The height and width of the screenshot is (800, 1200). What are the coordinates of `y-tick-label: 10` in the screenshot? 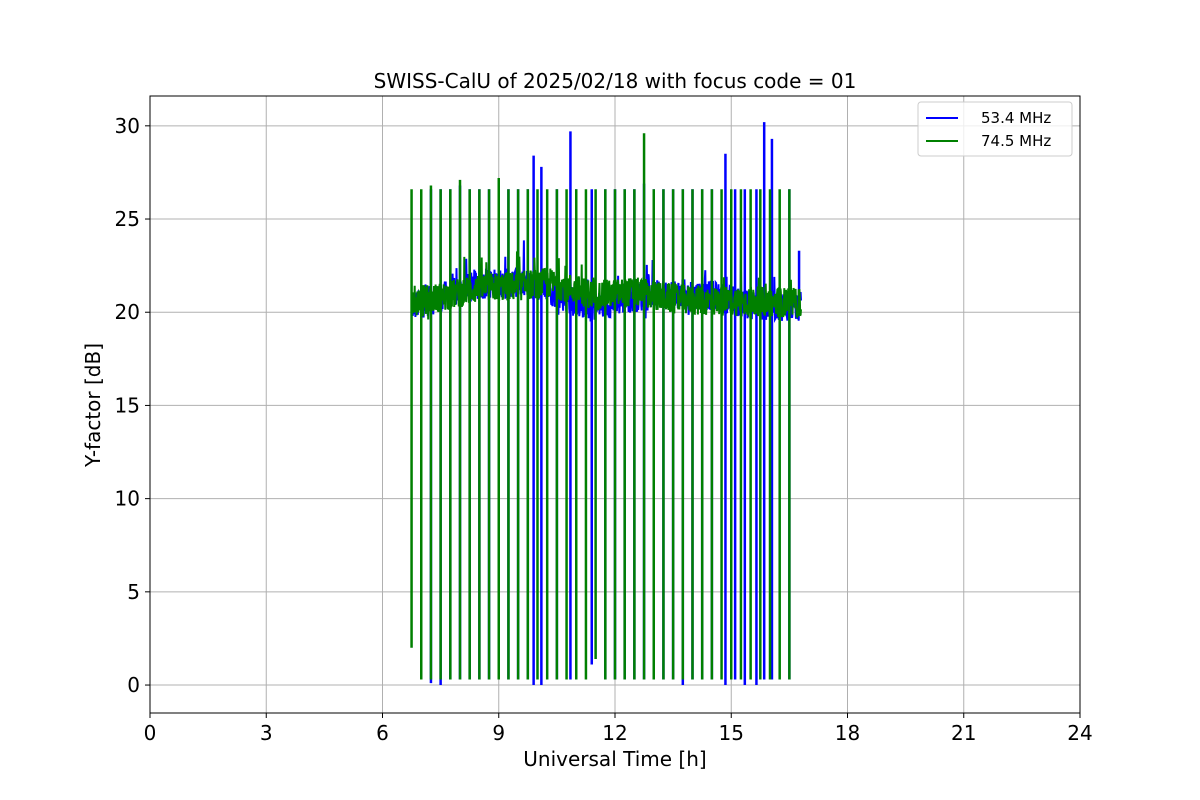 It's located at (127, 499).